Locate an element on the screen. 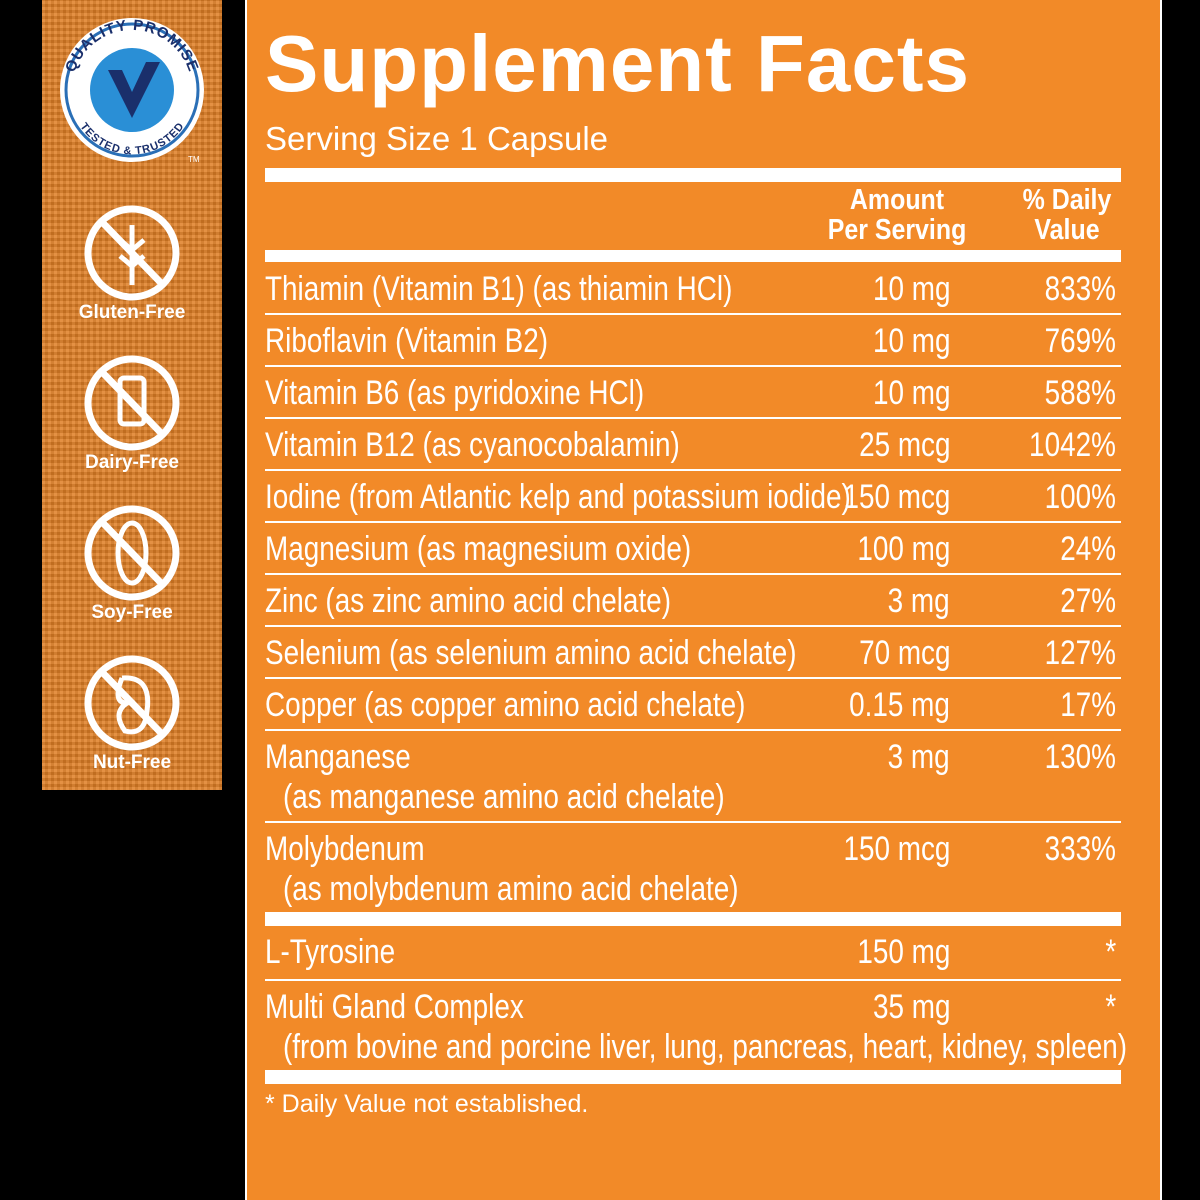 The height and width of the screenshot is (1200, 1200). badge-inner is located at coordinates (132, 90).